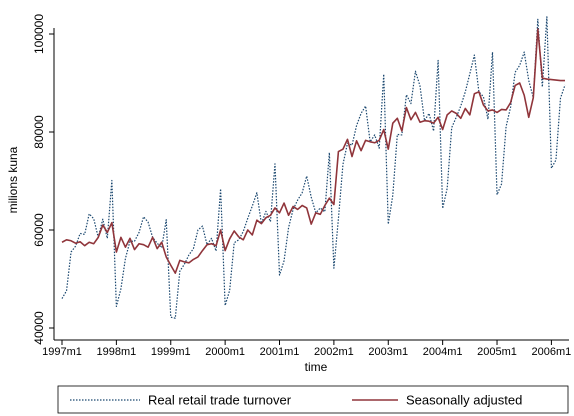  I want to click on x-tick-label: 2006m1, so click(552, 352).